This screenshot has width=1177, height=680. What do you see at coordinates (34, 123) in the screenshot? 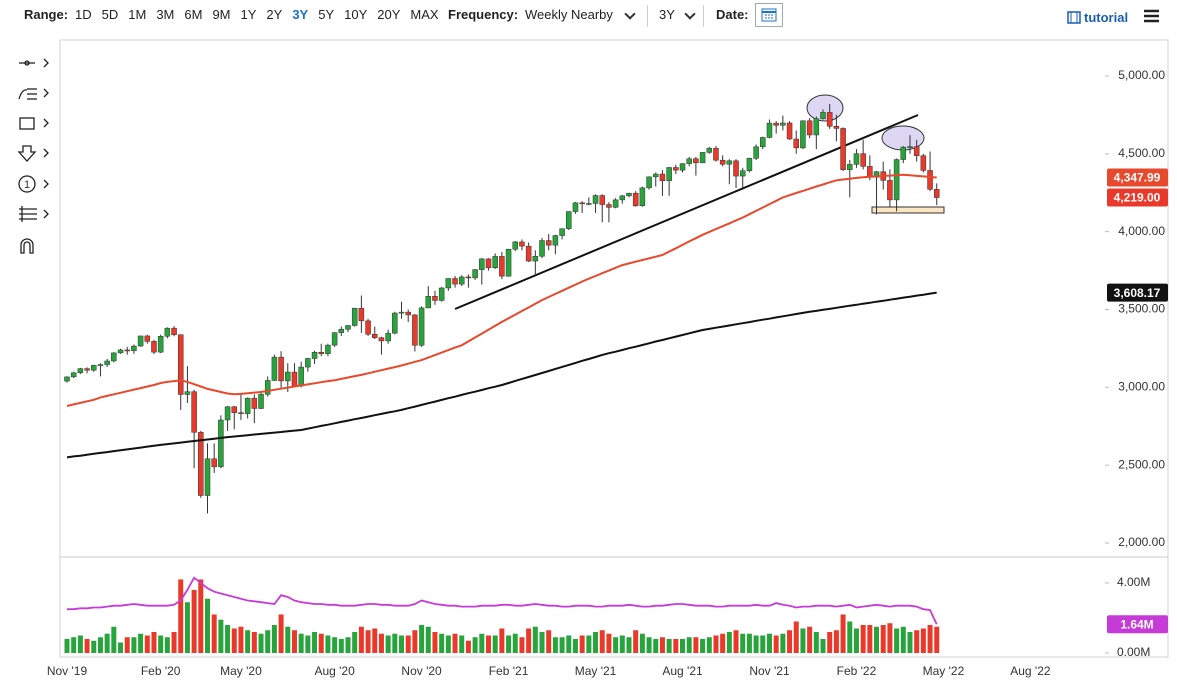
I see `shape-tool` at bounding box center [34, 123].